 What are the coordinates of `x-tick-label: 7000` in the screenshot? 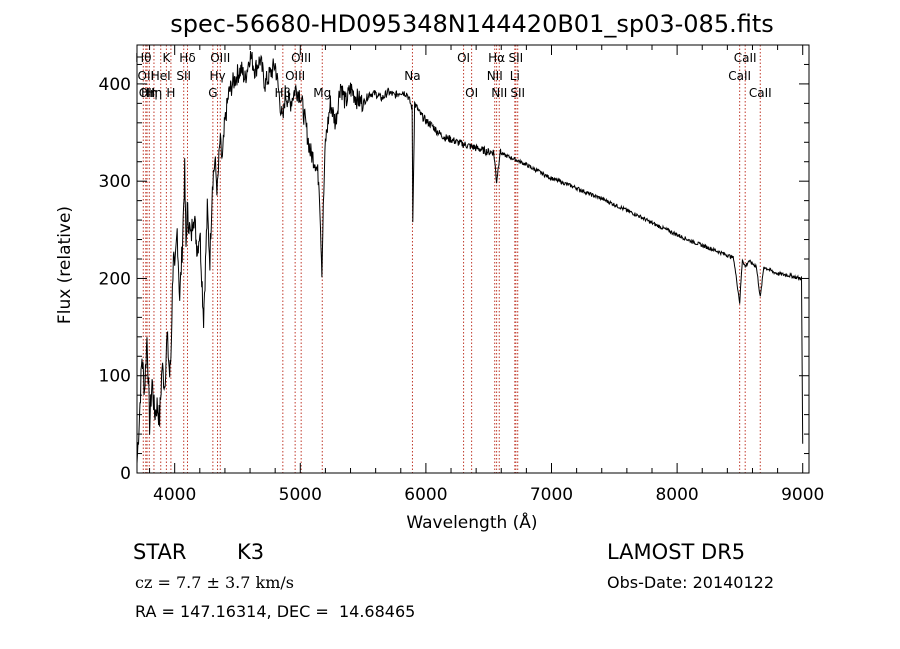 It's located at (551, 495).